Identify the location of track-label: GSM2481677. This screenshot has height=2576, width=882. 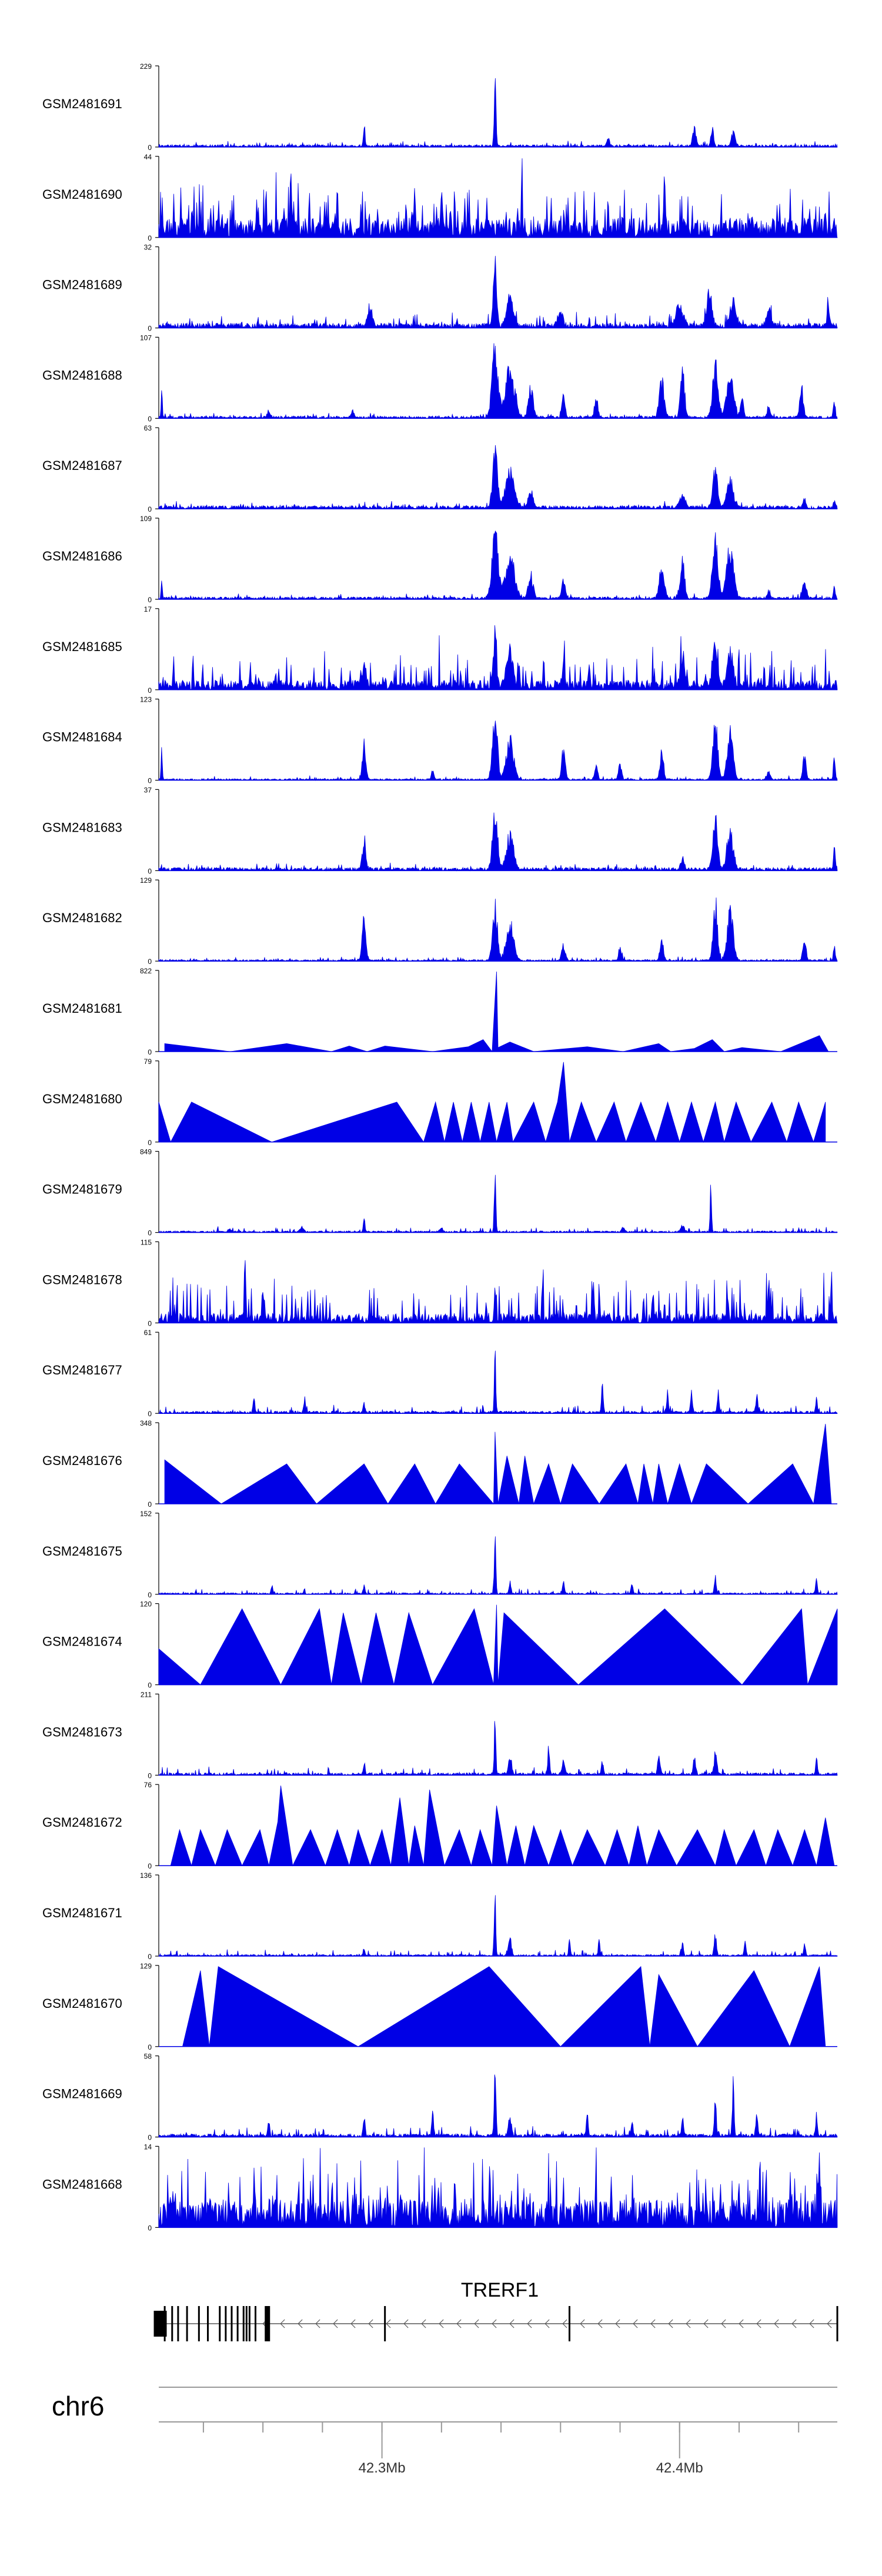
(82, 1370).